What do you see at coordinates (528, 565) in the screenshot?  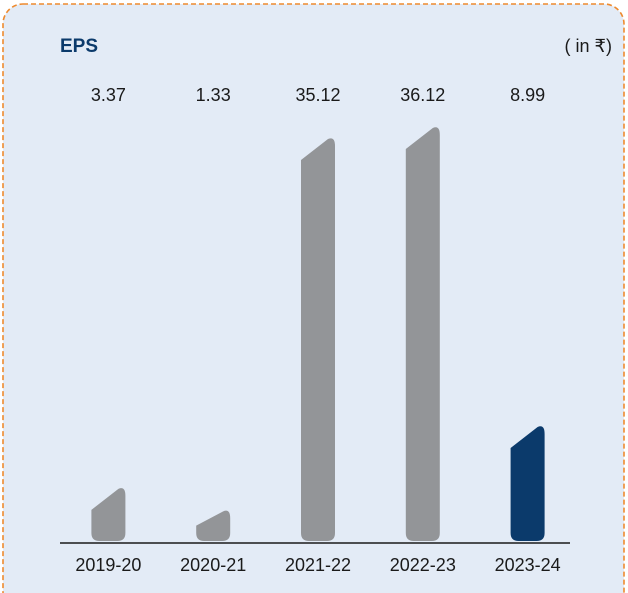 I see `x-tick-label: 2023-24` at bounding box center [528, 565].